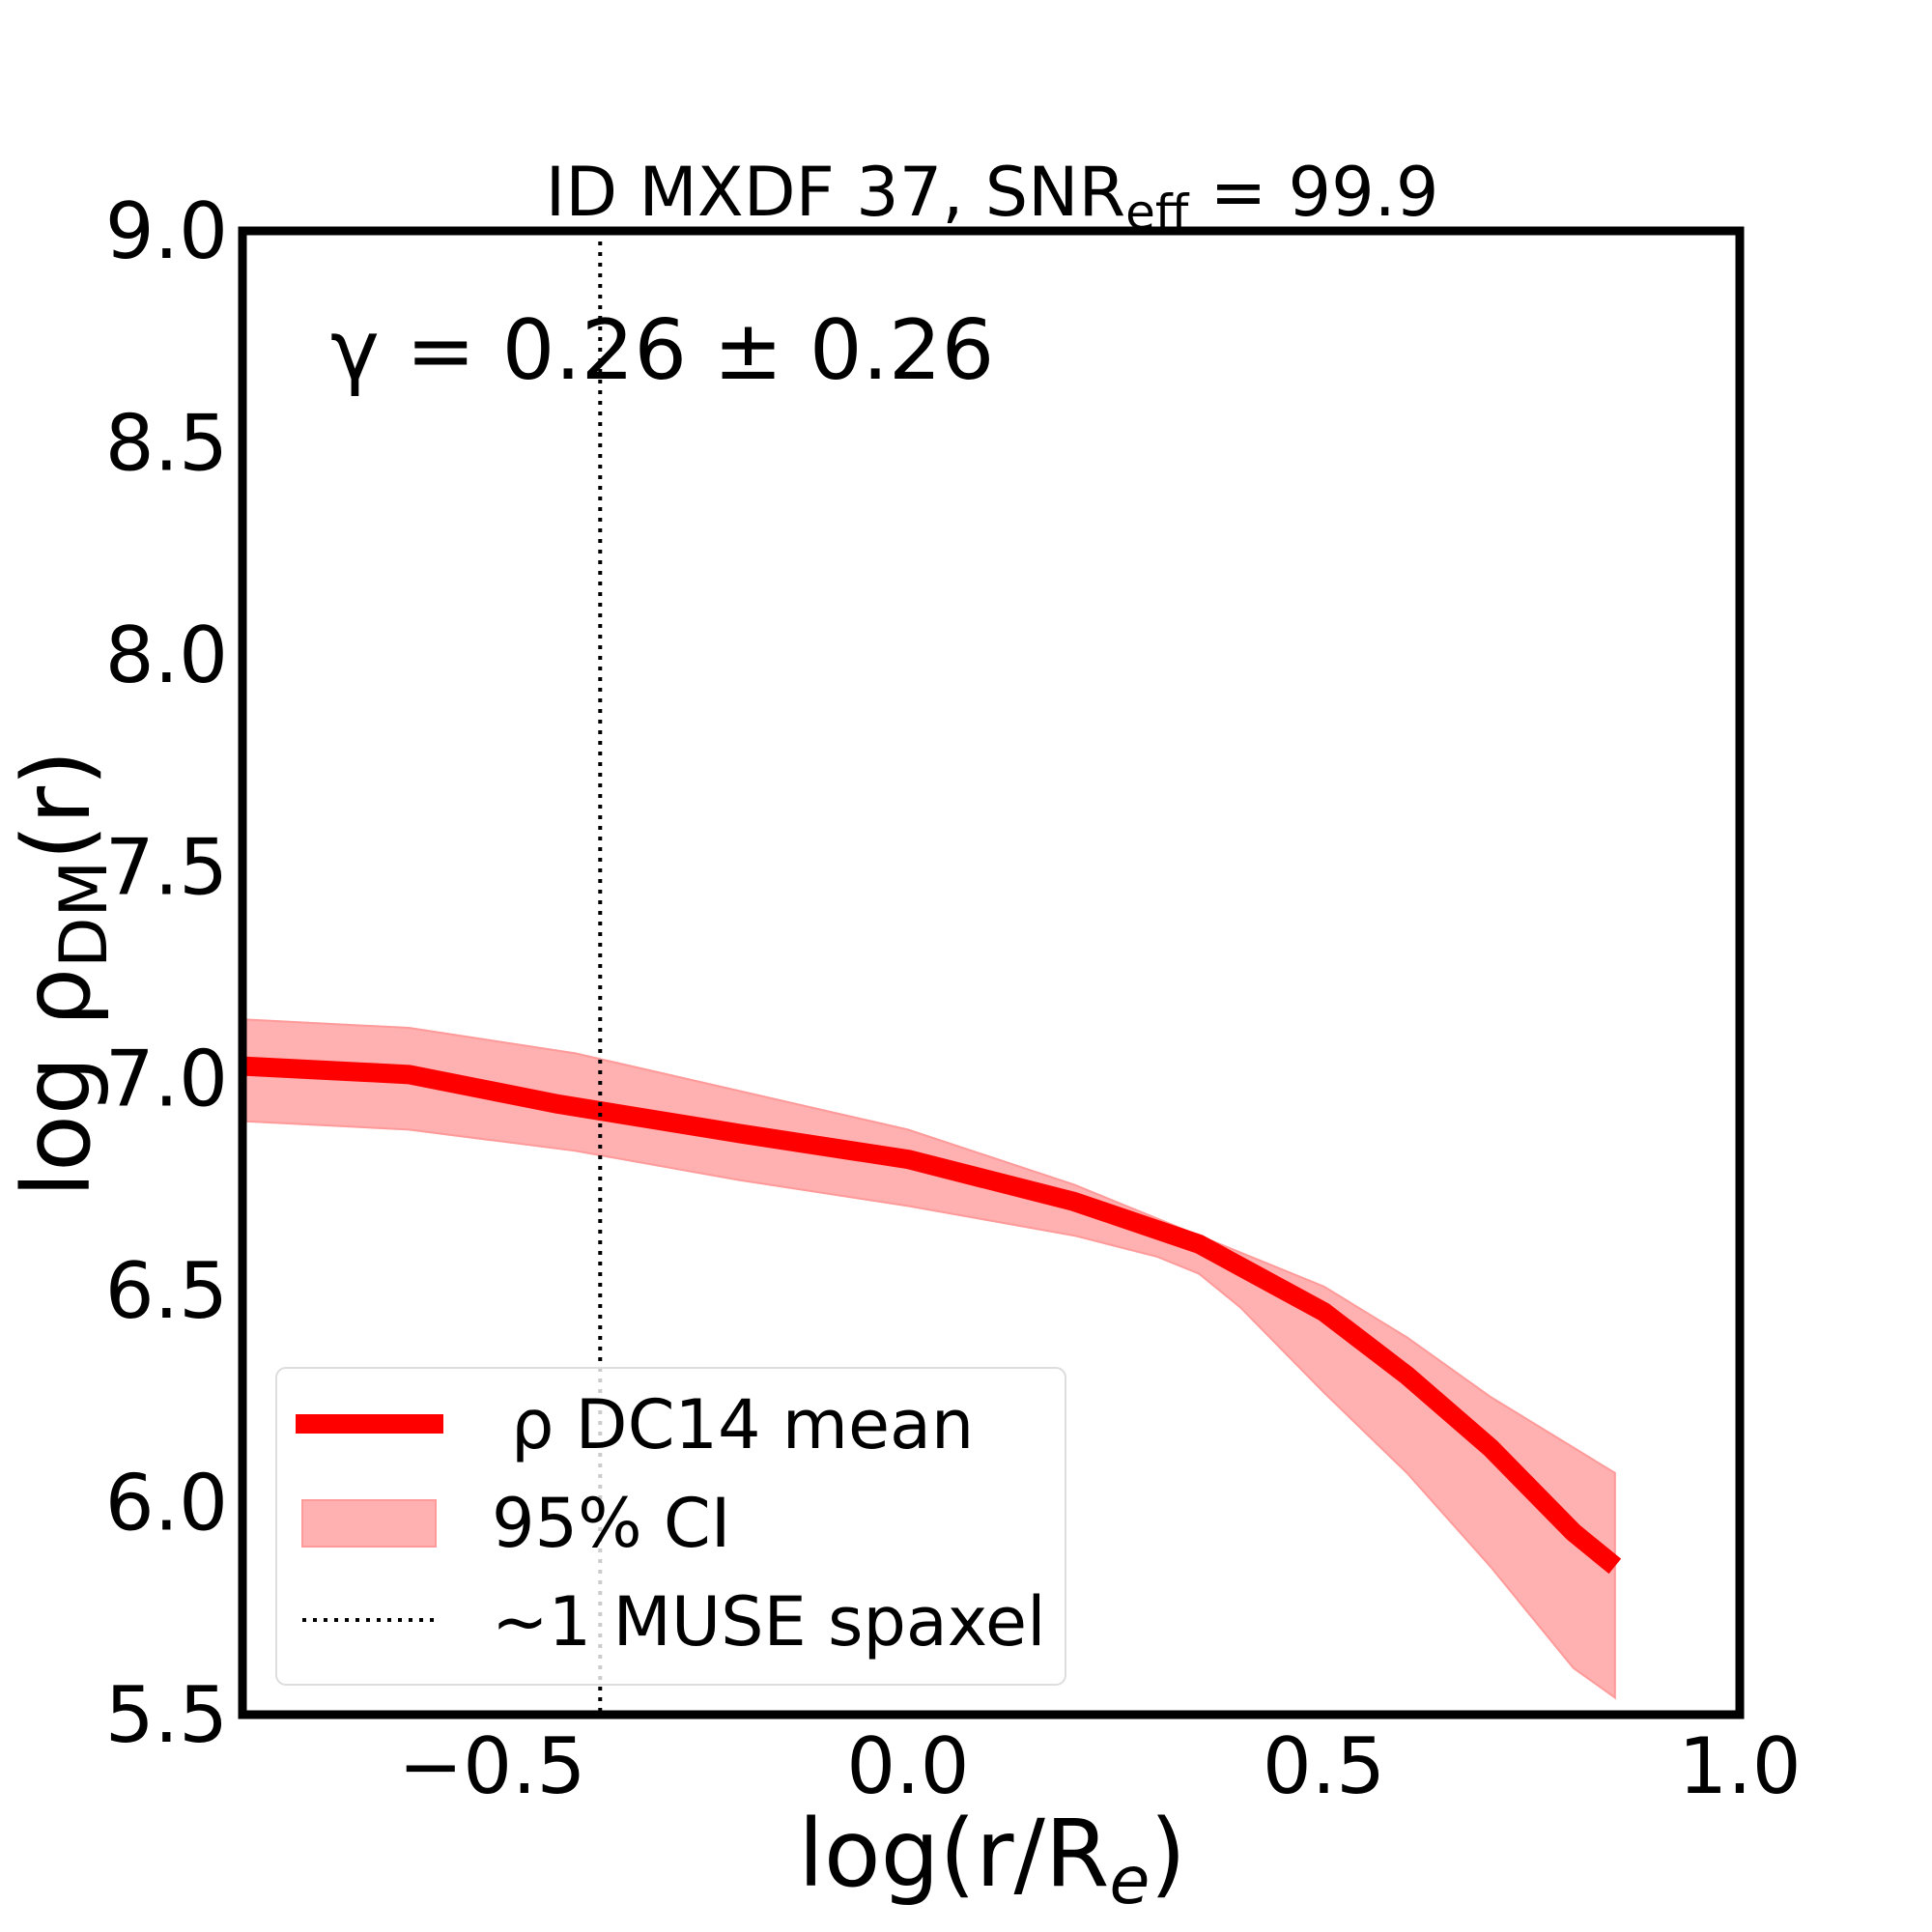 Image resolution: width=1932 pixels, height=1932 pixels. Describe the element at coordinates (742, 1424) in the screenshot. I see `legend-label-mean: ρ DC14 mean` at that location.